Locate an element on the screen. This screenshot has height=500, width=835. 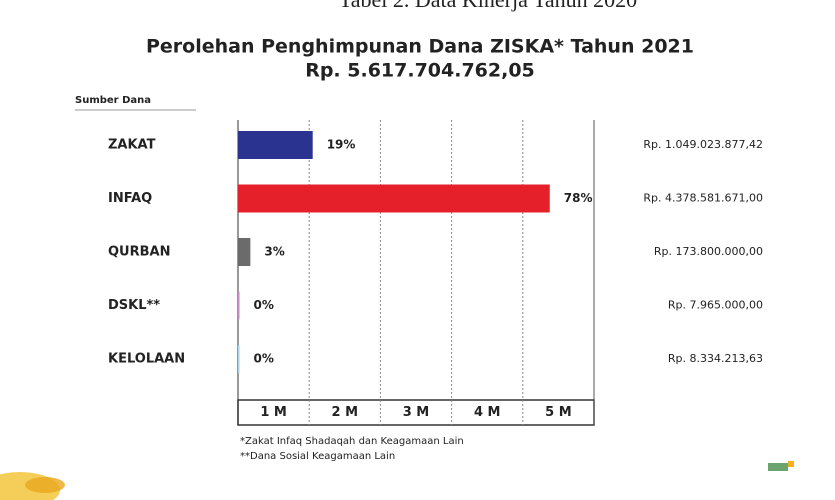
chart-subtitle: Rp. 5.617.704.762,05 is located at coordinates (420, 71).